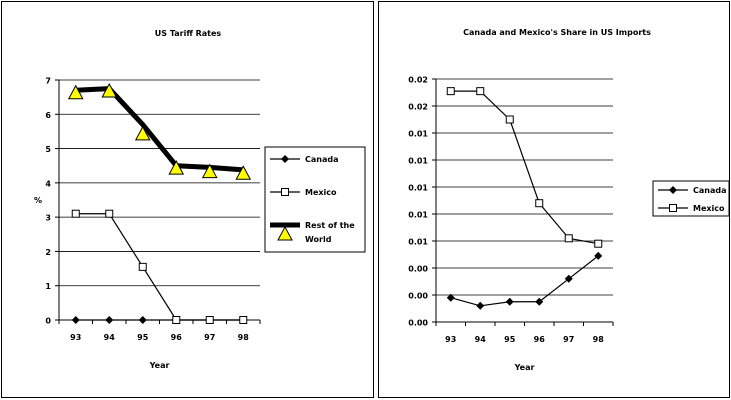 The image size is (731, 400). I want to click on chart-title: Canada and Mexico's Share in US Imports, so click(557, 32).